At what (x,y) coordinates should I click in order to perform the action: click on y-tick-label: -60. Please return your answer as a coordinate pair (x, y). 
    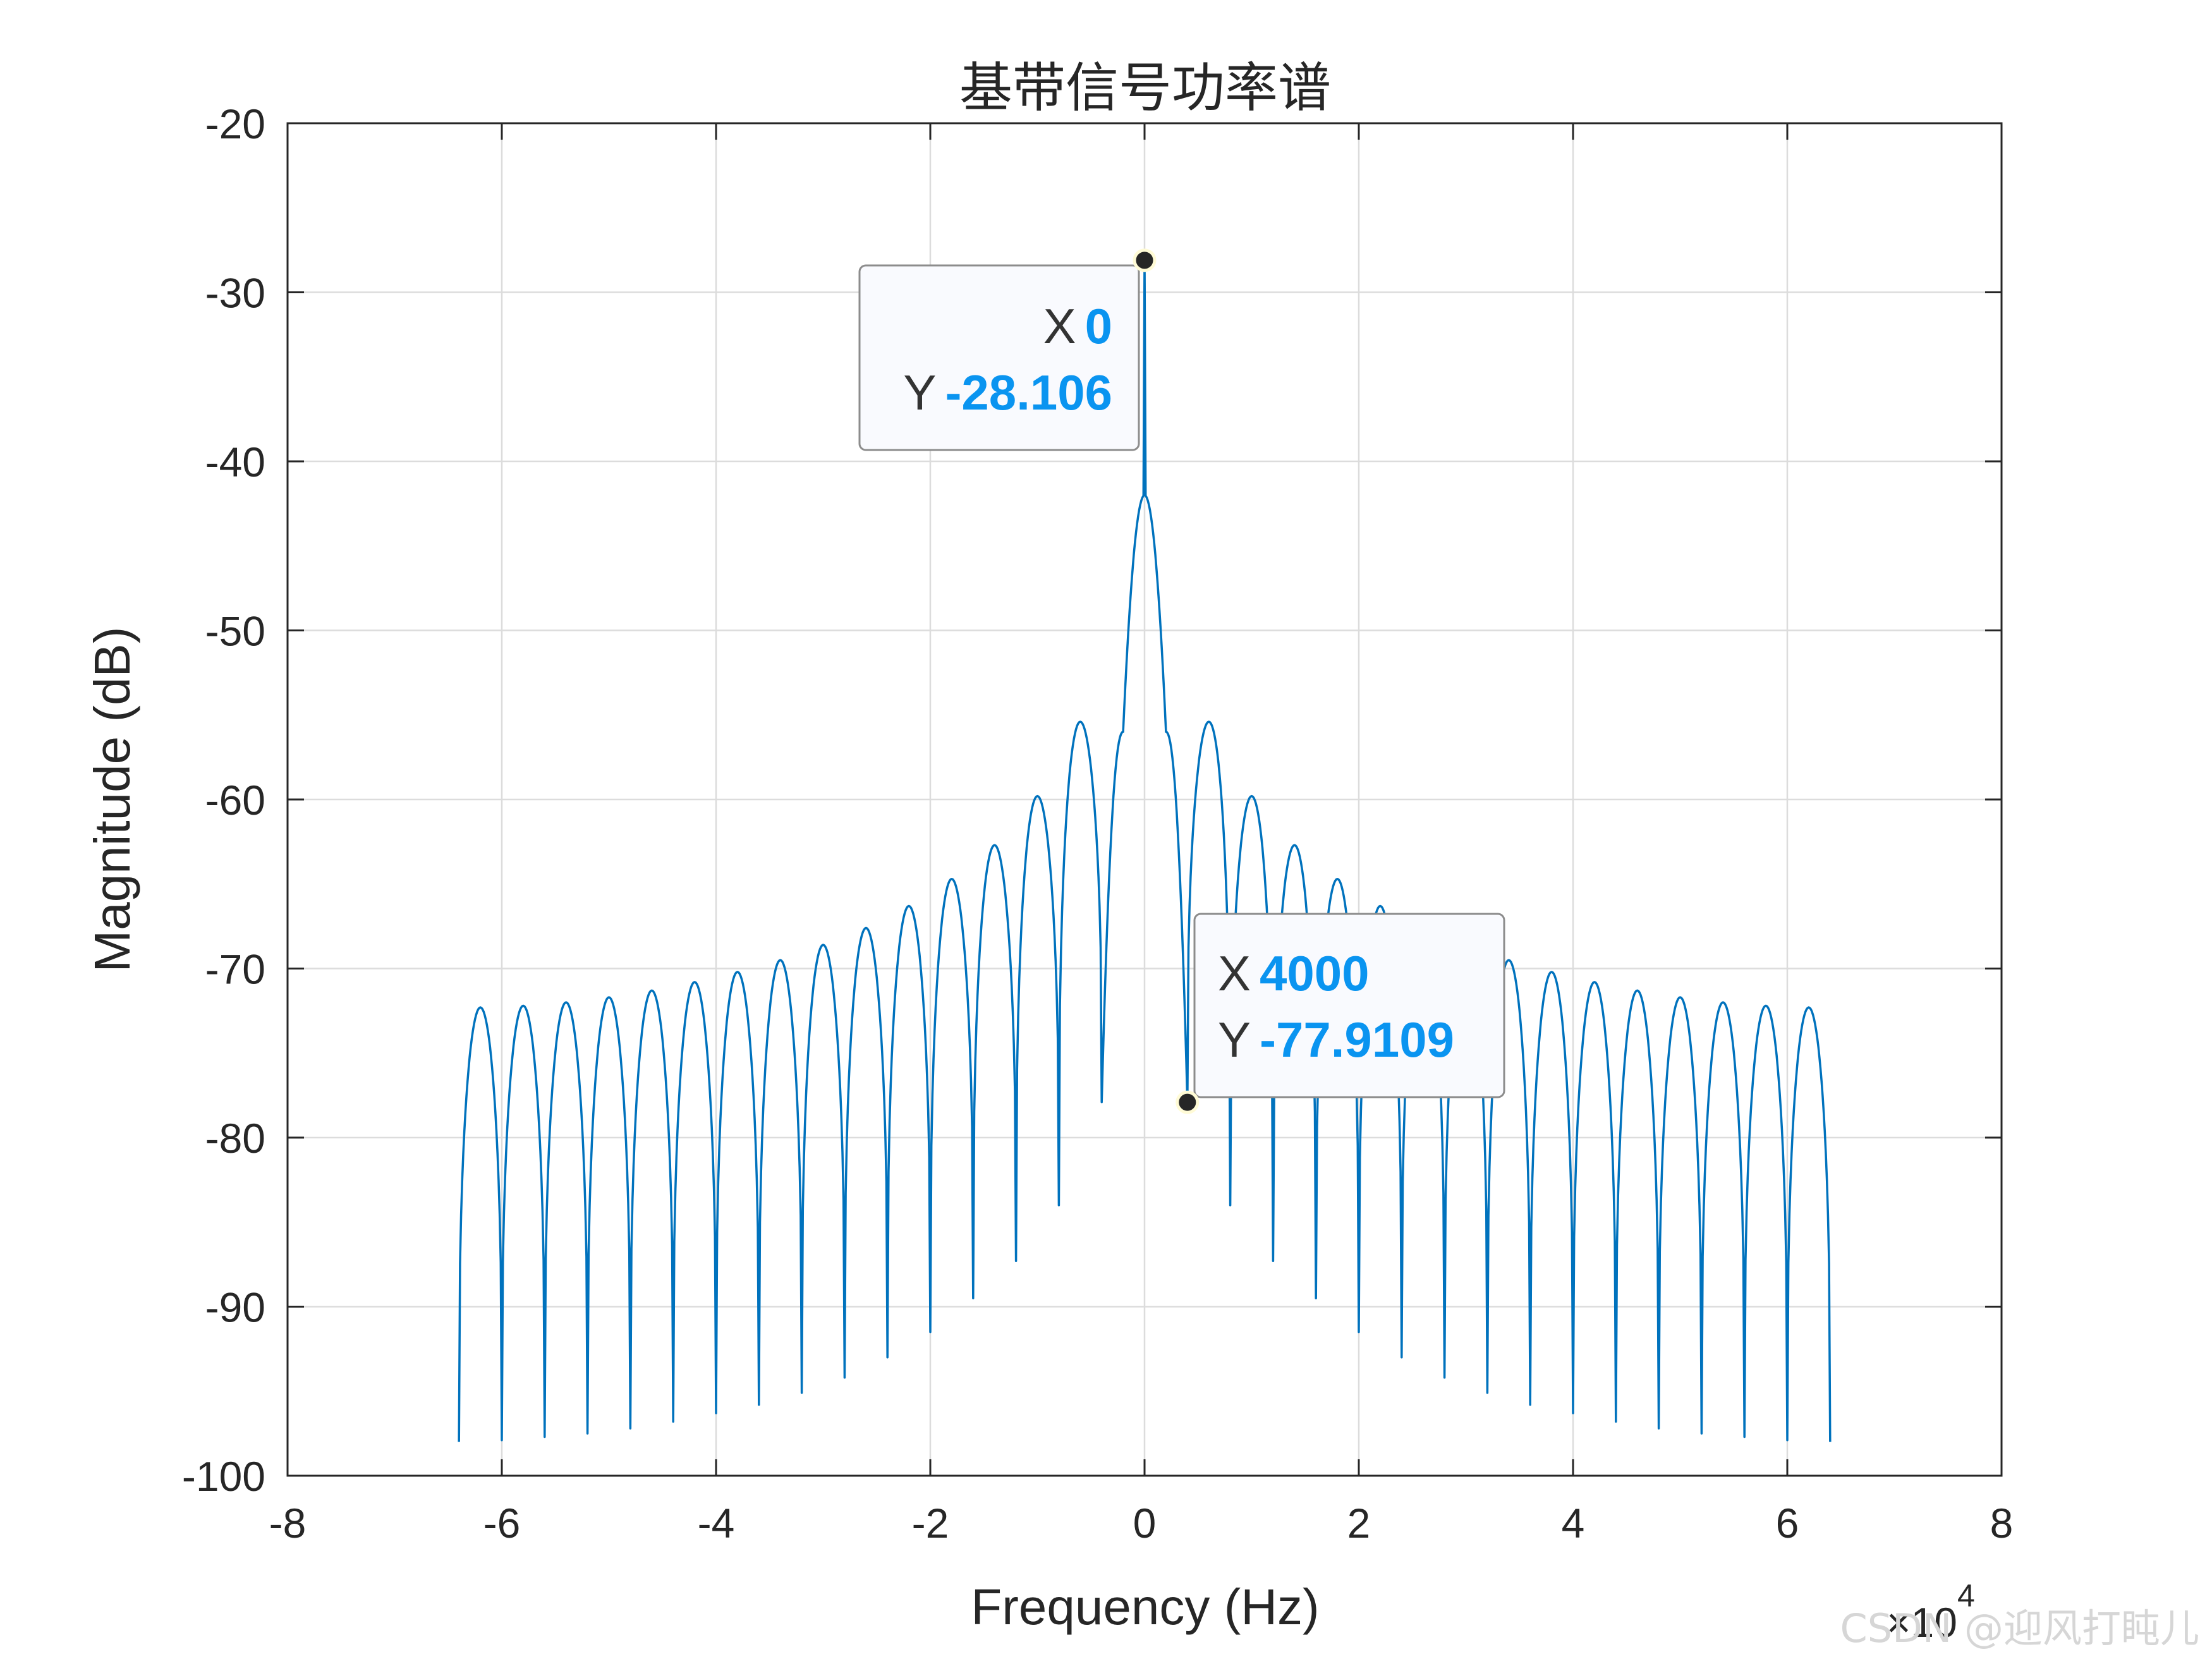
    Looking at the image, I should click on (235, 800).